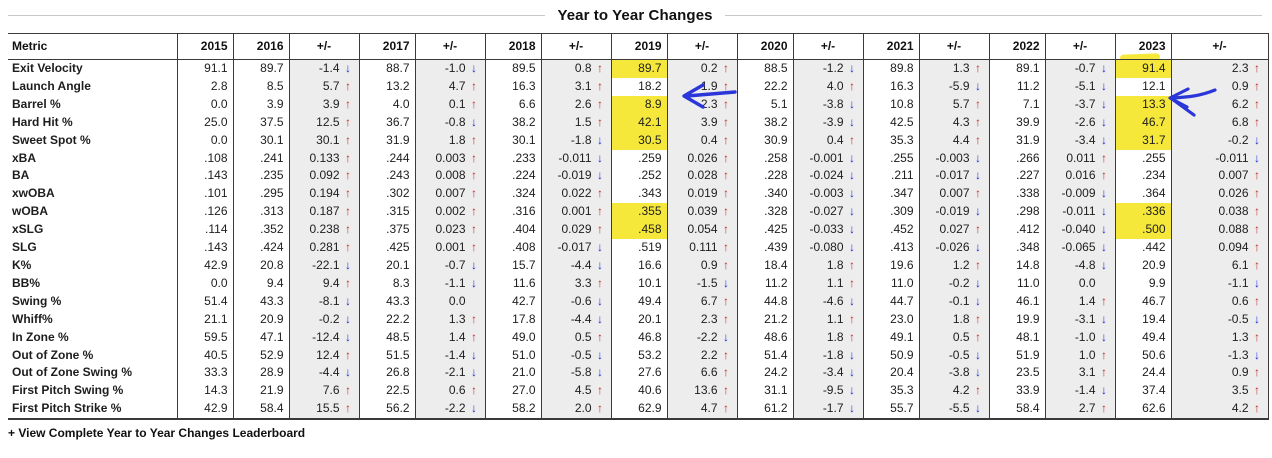 The width and height of the screenshot is (1272, 458). What do you see at coordinates (701, 283) in the screenshot?
I see `delta-cell-2019: -1.5 ↓` at bounding box center [701, 283].